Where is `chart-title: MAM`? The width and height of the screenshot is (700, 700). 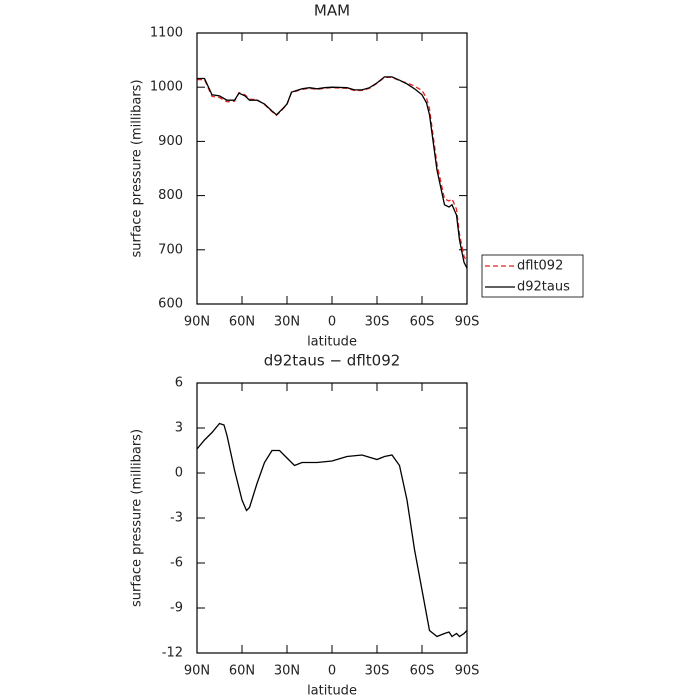
chart-title: MAM is located at coordinates (332, 11).